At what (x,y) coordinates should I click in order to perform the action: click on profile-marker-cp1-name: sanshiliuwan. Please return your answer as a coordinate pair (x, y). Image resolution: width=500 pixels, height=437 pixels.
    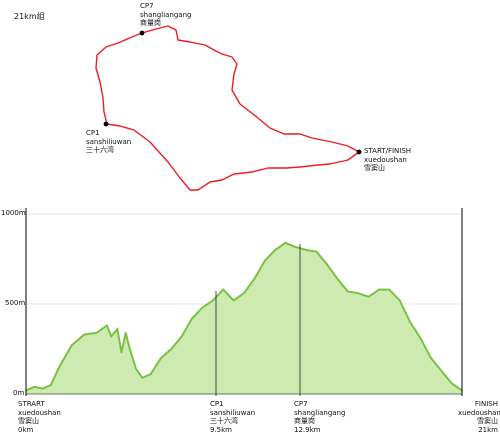
    Looking at the image, I should click on (233, 412).